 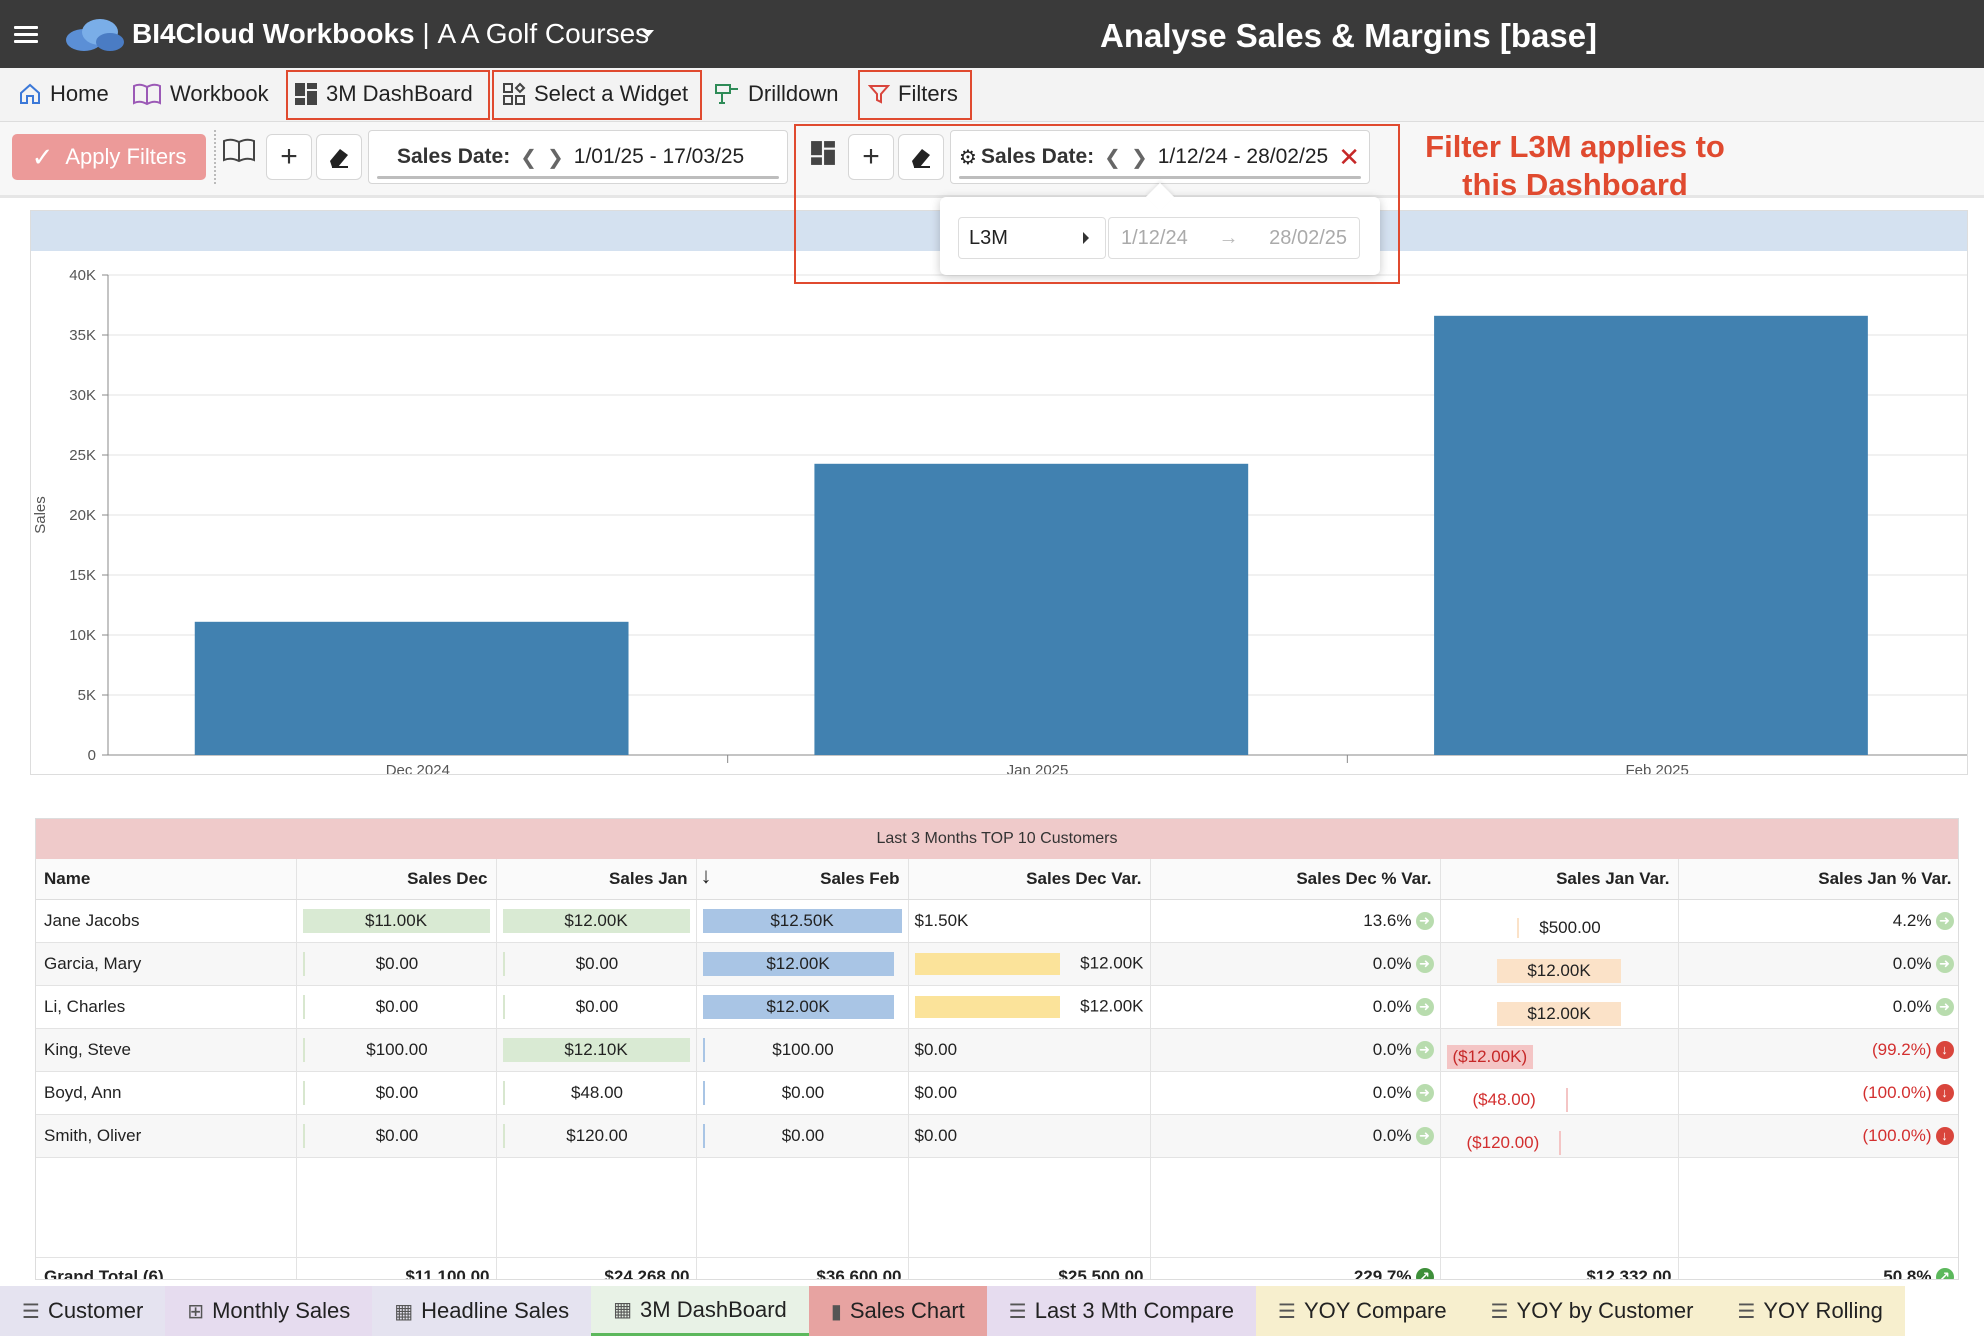 I want to click on dashboard-icon, so click(x=306, y=94).